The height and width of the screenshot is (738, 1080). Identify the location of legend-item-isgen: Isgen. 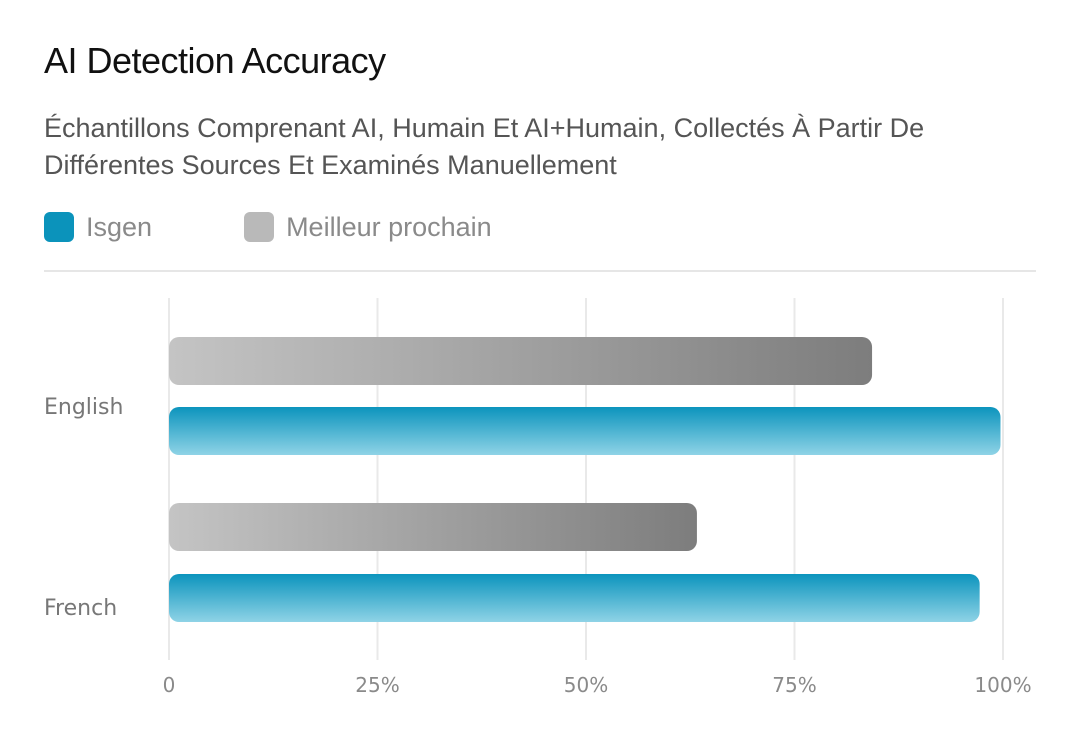
(98, 227).